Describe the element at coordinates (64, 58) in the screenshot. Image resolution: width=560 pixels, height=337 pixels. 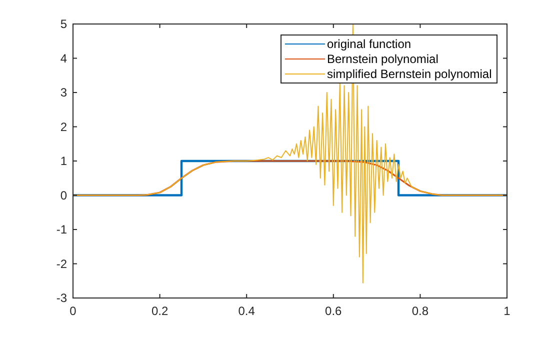
I see `y-tick-label: 4` at that location.